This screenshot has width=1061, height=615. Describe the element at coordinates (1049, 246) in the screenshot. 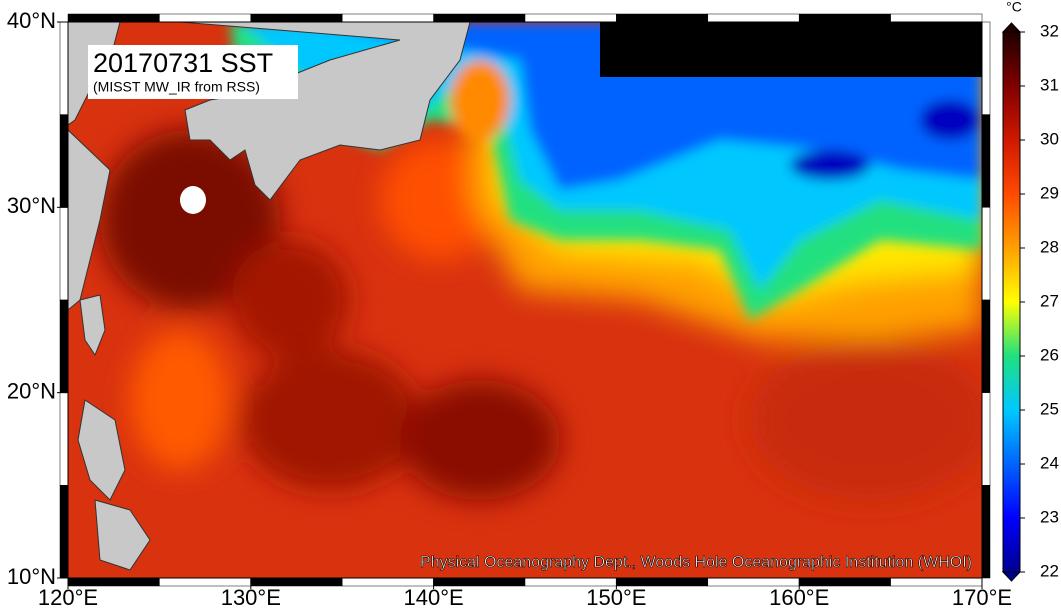

I see `colorbar-tick-label: 28` at that location.